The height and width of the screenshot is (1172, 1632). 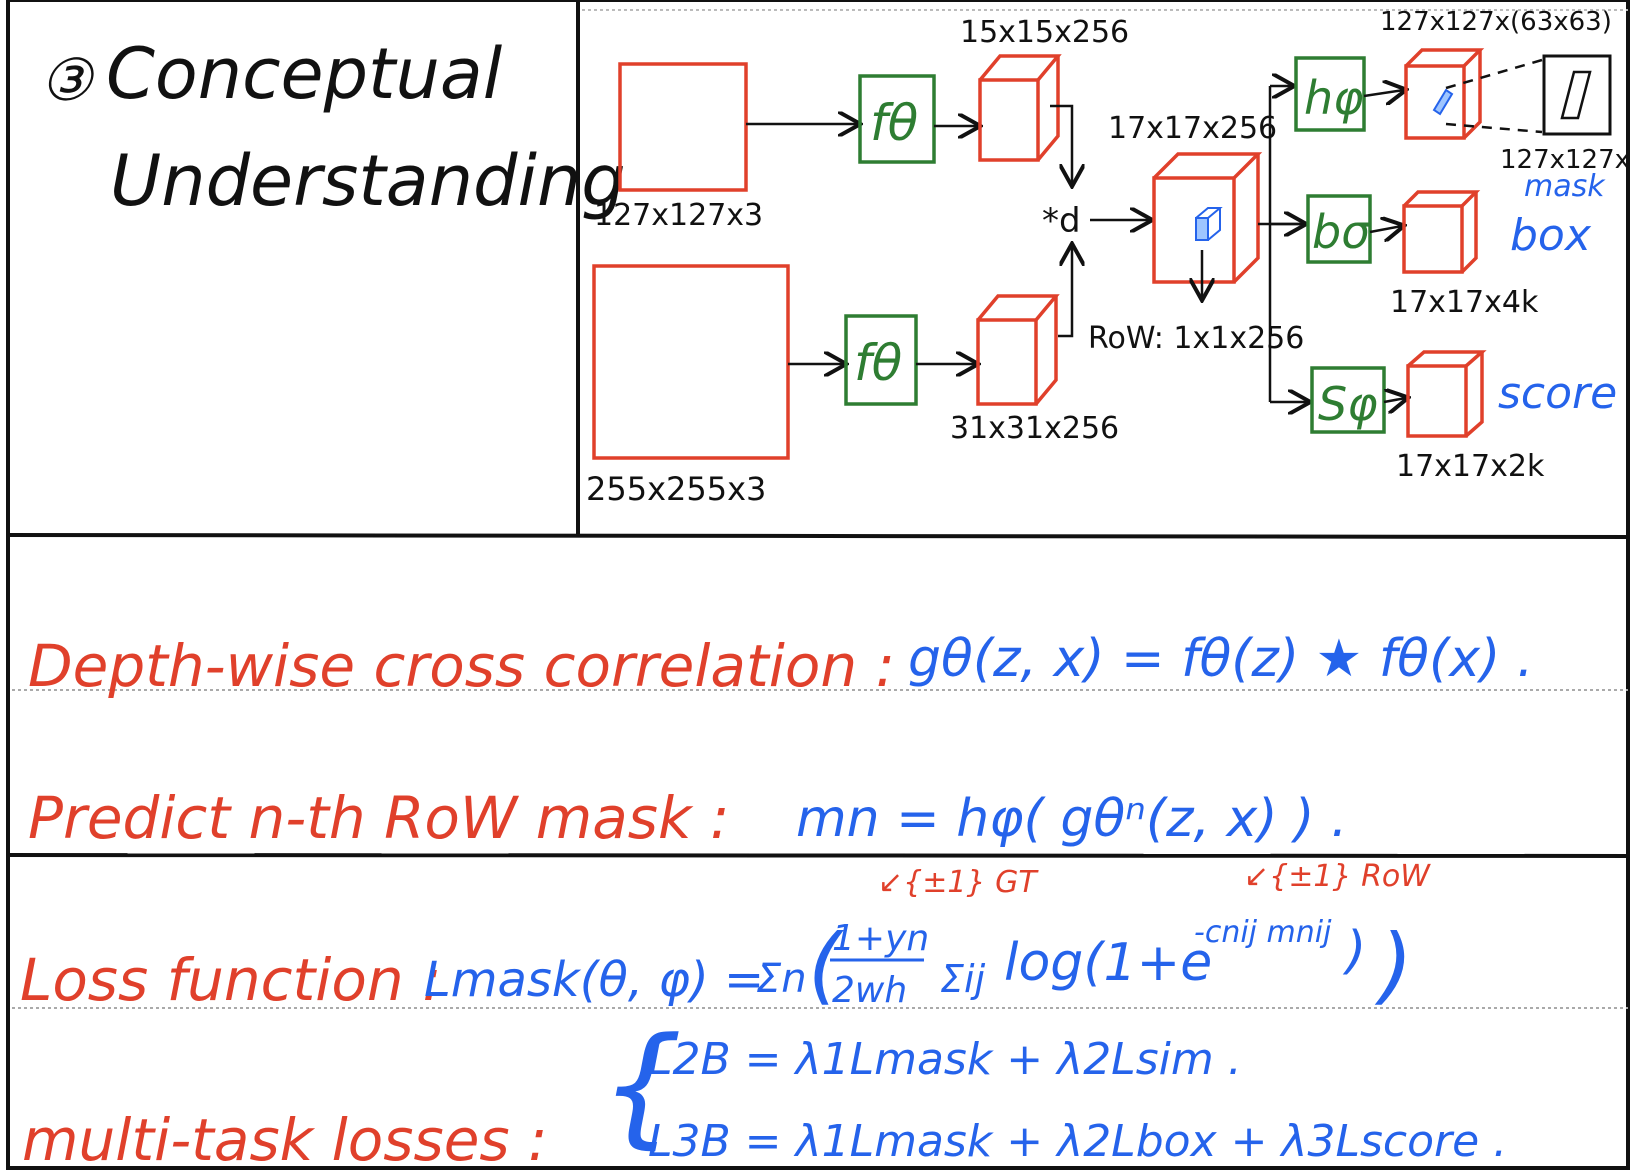 I want to click on box-head-box, so click(x=1339, y=229).